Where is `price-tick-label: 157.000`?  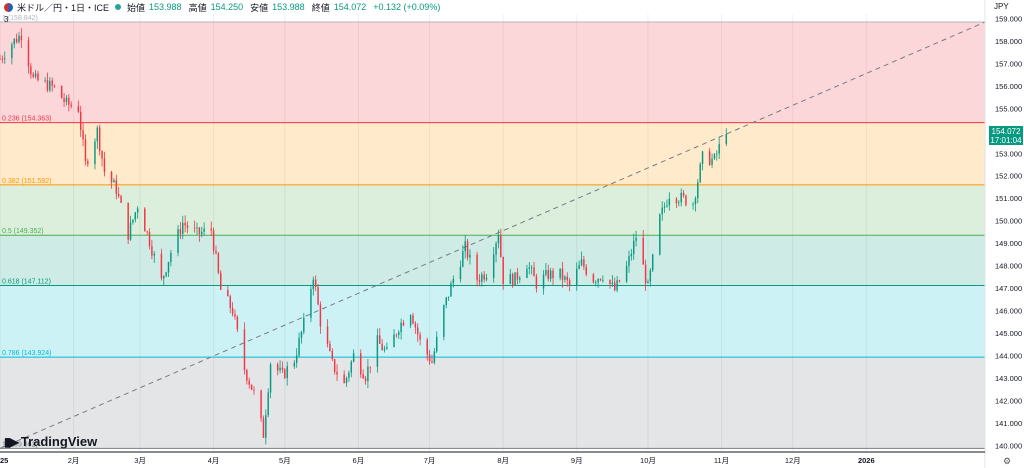 price-tick-label: 157.000 is located at coordinates (1008, 63).